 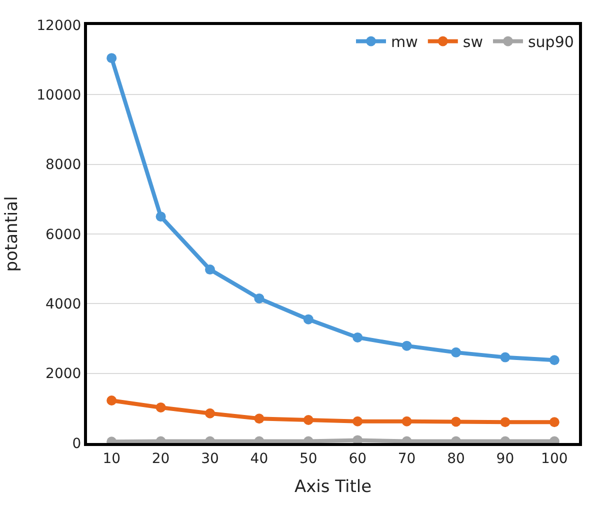 I want to click on legend-label: sw, so click(x=472, y=42).